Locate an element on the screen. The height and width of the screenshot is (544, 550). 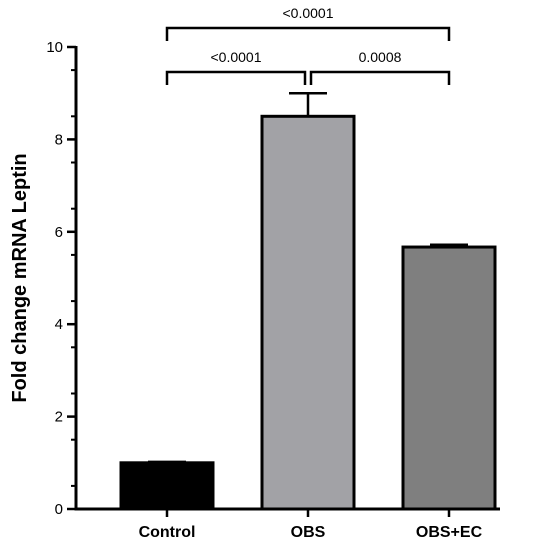
y-tick-label: 2 is located at coordinates (59, 417).